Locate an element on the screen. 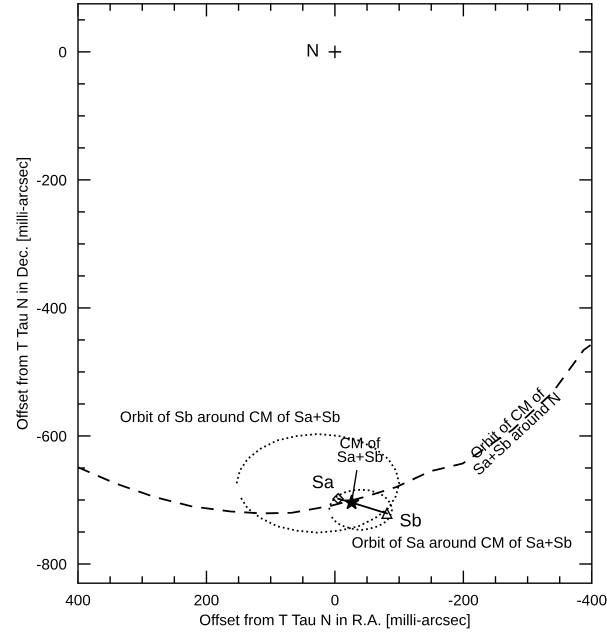 Image resolution: width=607 pixels, height=643 pixels. x-tick-label: 200 is located at coordinates (206, 600).